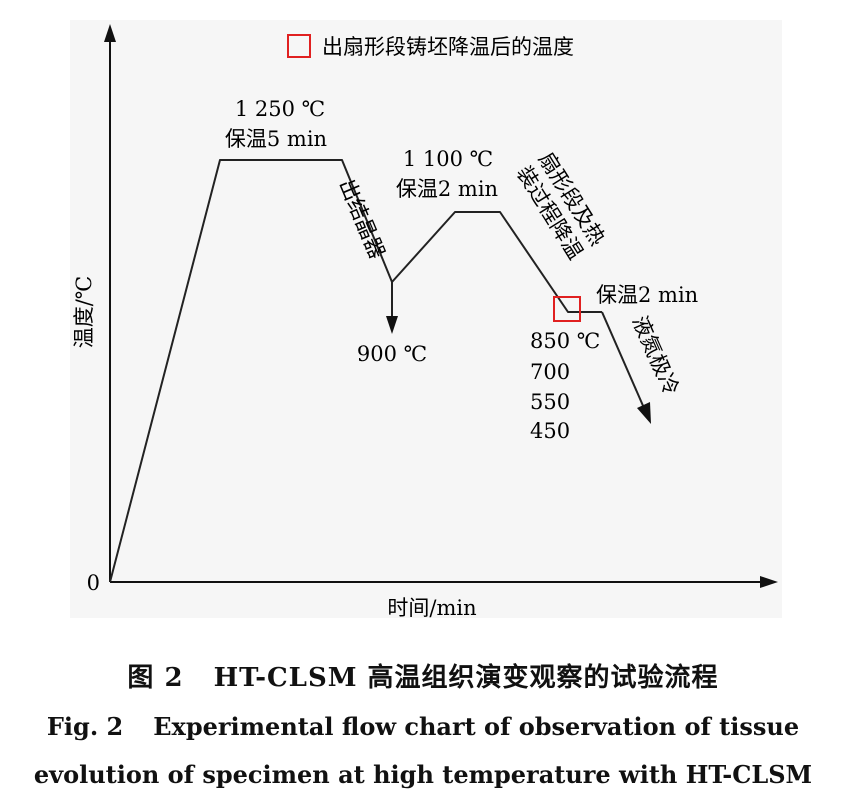 The width and height of the screenshot is (846, 809). Describe the element at coordinates (448, 47) in the screenshot. I see `legend-label: 出扇形段铸坯降温后的温度` at that location.